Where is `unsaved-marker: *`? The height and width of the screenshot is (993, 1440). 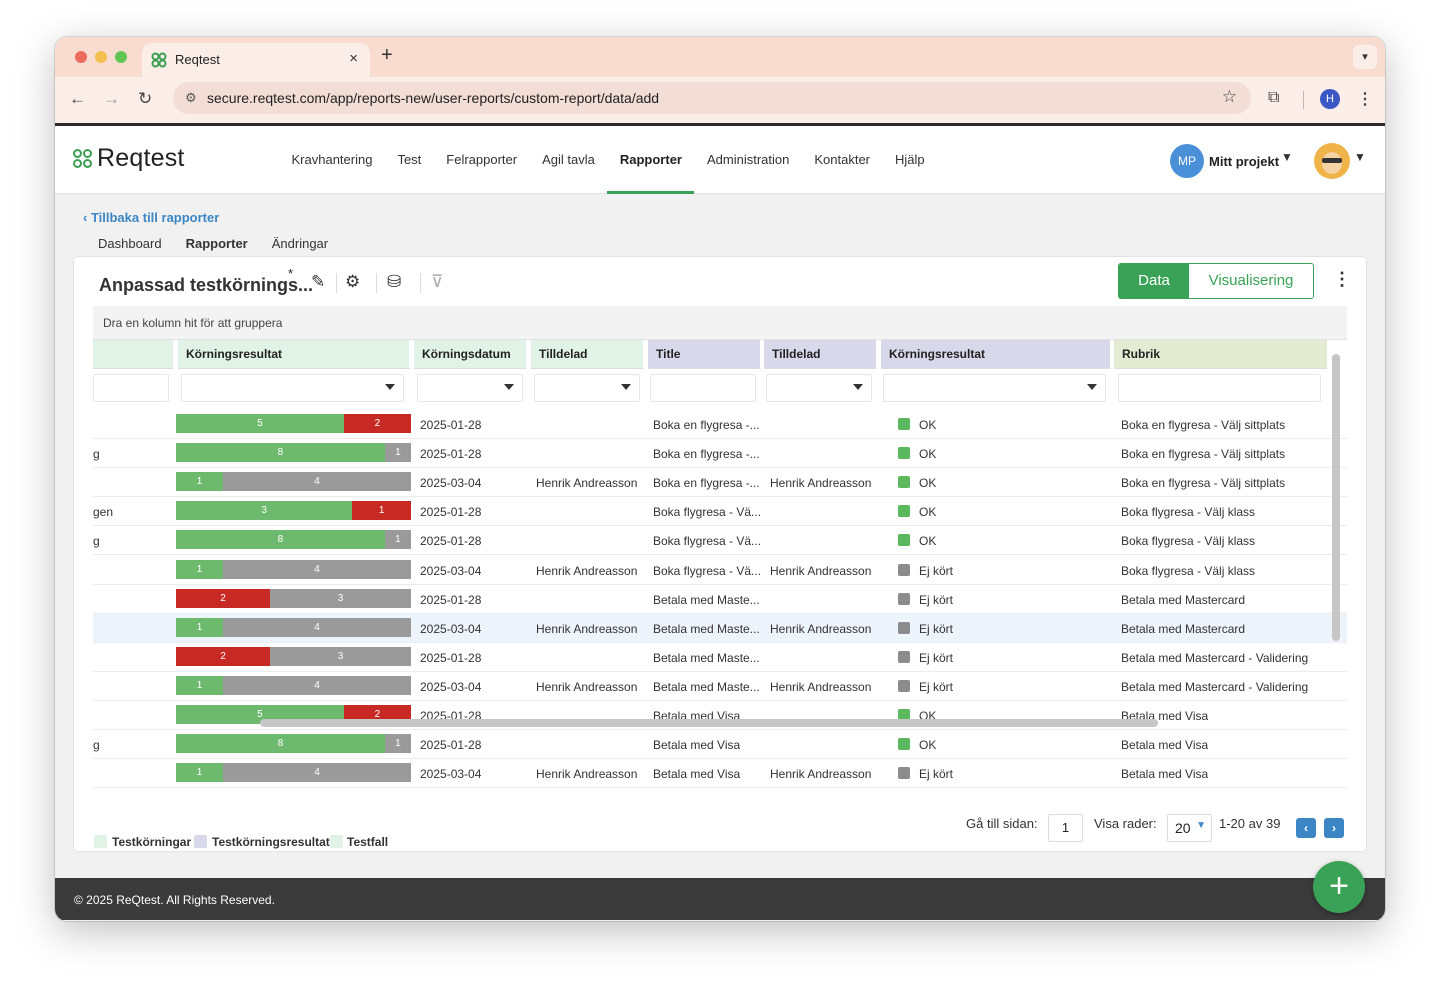
unsaved-marker: * is located at coordinates (291, 273).